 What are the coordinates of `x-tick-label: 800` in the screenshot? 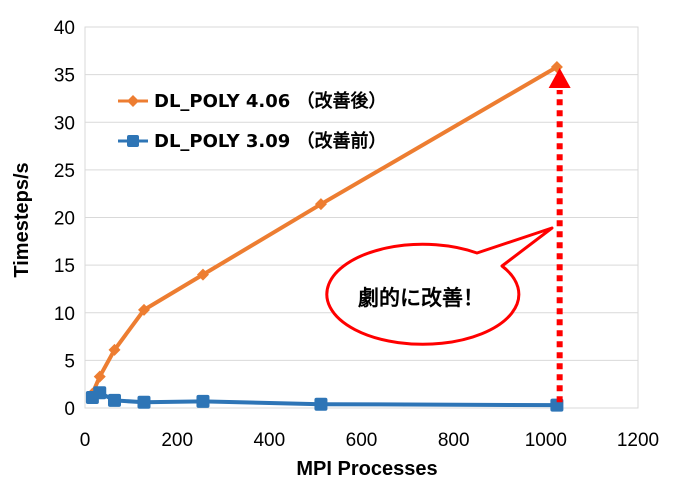 It's located at (454, 440).